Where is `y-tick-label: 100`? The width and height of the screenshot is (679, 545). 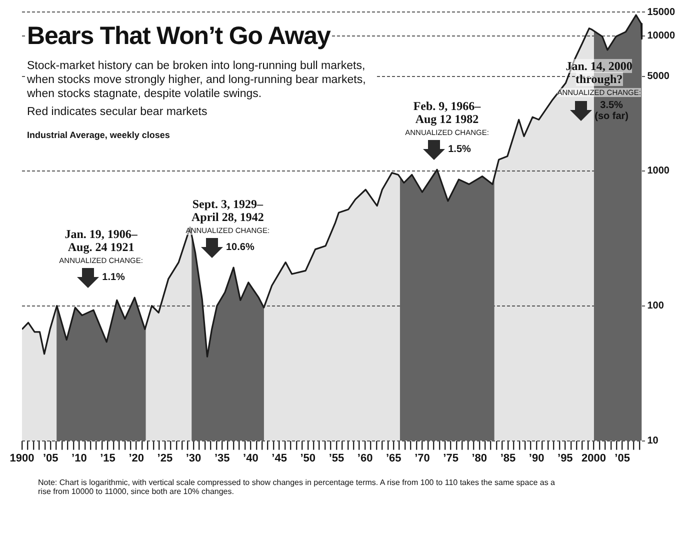
y-tick-label: 100 is located at coordinates (655, 306).